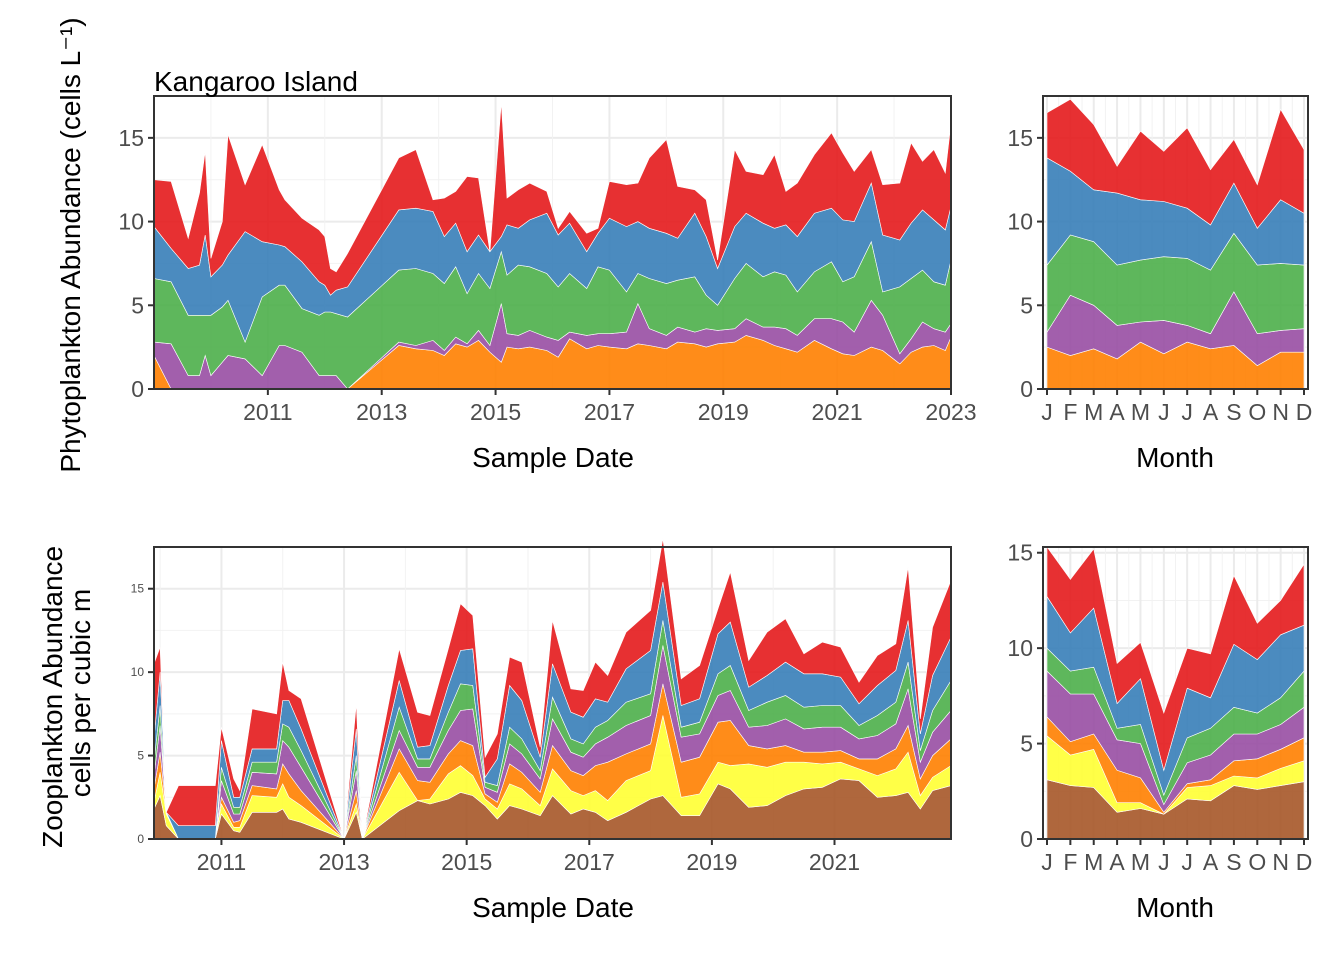 This screenshot has width=1344, height=960. I want to click on zoo-y-axis-title-line-1: Zooplankton Abundance, so click(52, 697).